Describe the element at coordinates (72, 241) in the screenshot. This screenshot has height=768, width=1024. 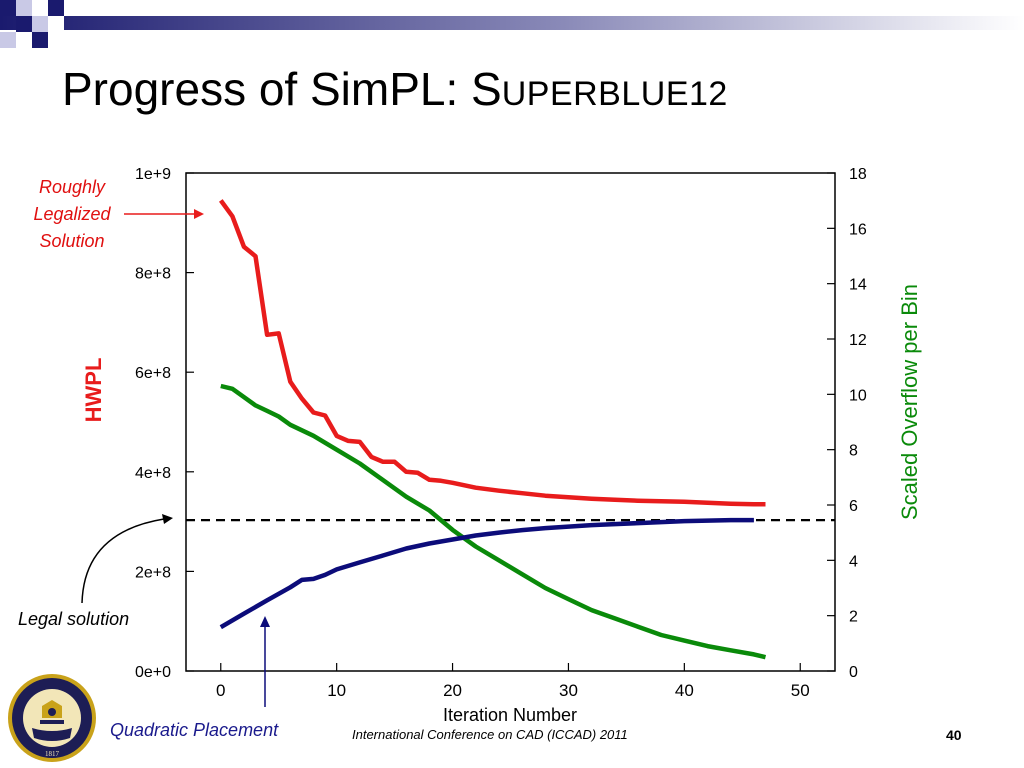
I see `annotation-roughly-line-3: Solution` at that location.